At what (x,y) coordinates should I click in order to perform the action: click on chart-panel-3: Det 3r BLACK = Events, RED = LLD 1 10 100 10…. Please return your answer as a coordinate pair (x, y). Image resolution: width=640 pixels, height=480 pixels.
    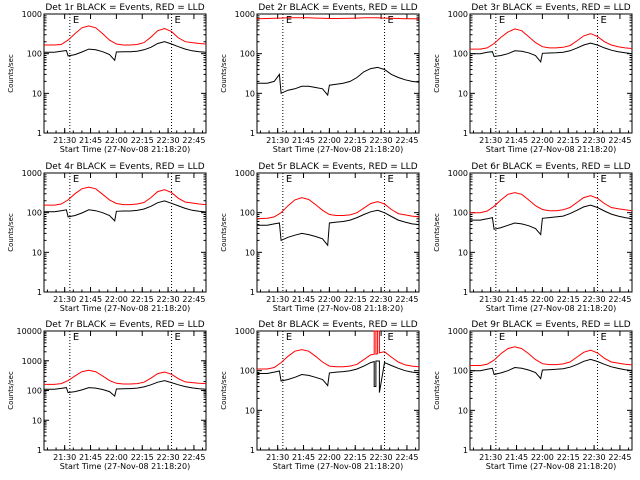
    Looking at the image, I should click on (533, 78).